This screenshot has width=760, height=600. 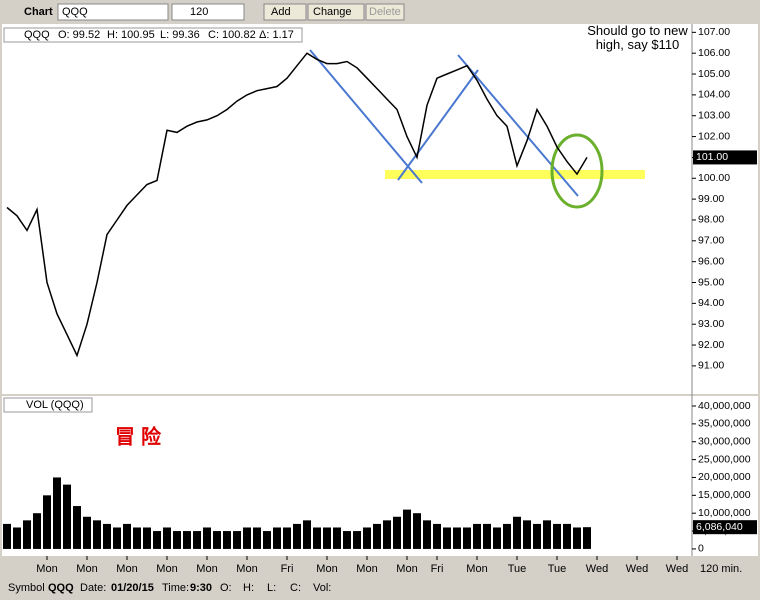 What do you see at coordinates (711, 261) in the screenshot?
I see `y-tick-label: 96.00` at bounding box center [711, 261].